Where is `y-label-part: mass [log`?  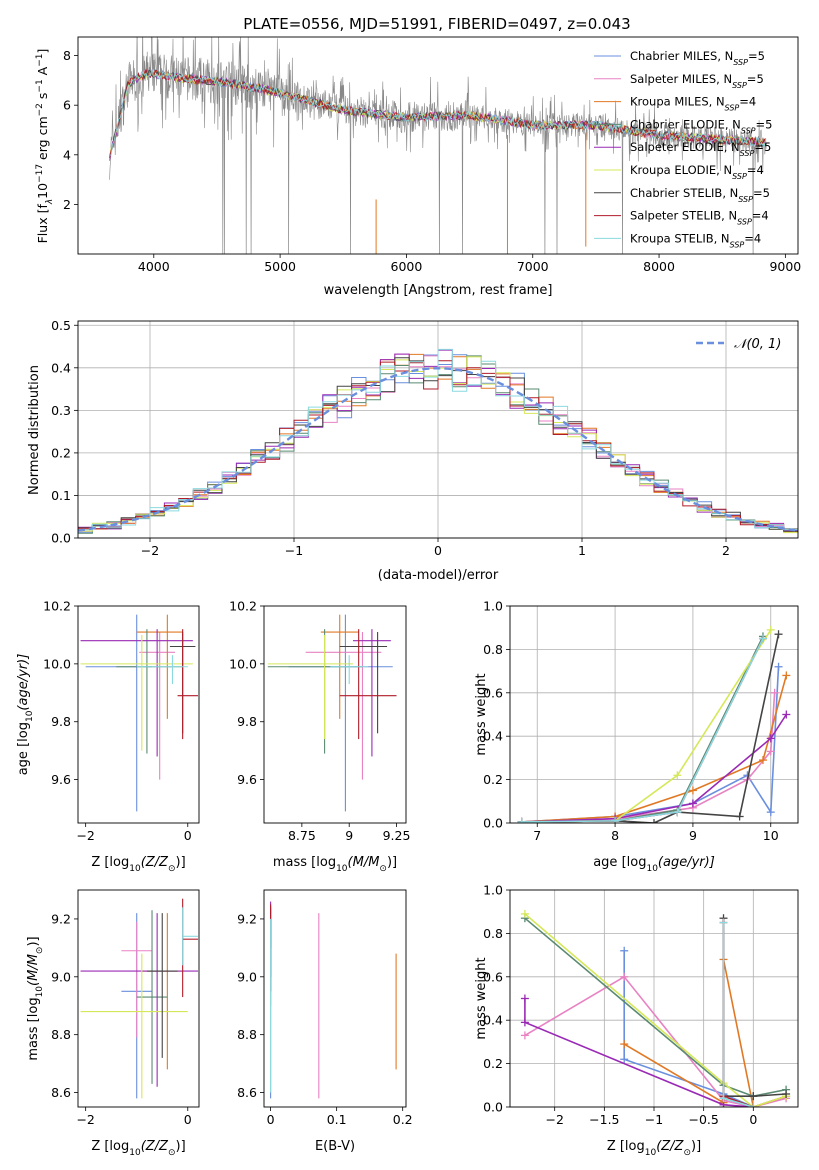 y-label-part: mass [log is located at coordinates (33, 1028).